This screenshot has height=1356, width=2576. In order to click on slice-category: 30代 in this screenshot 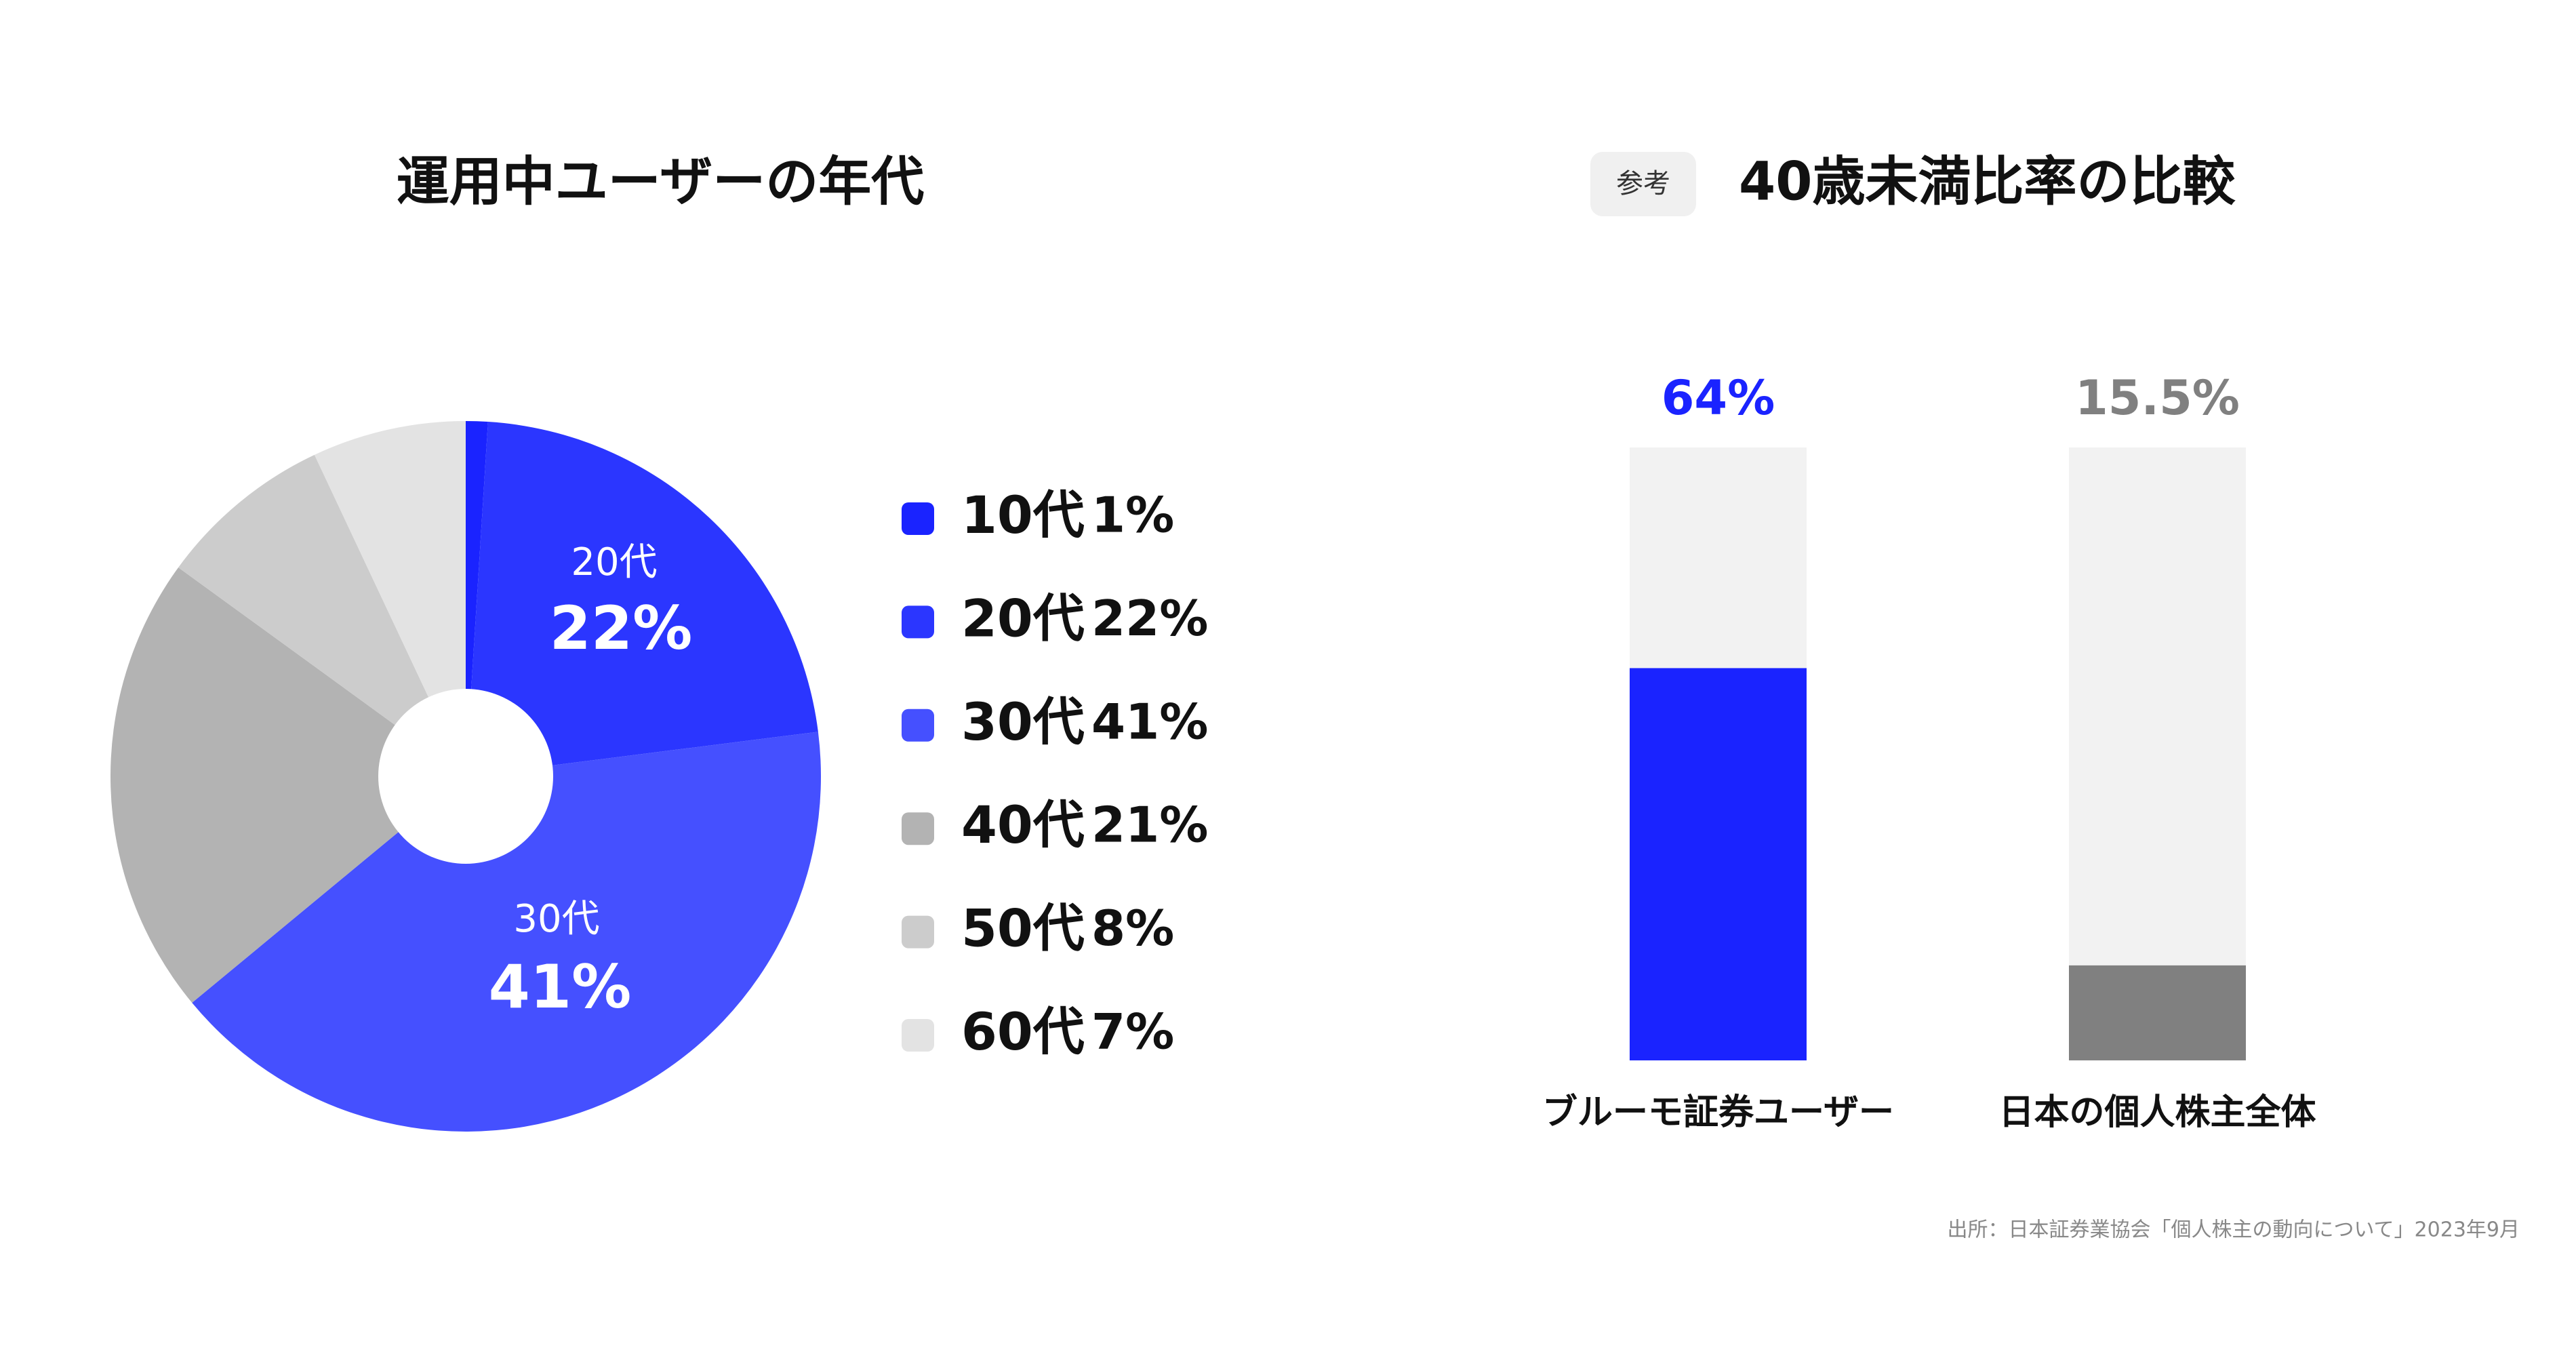, I will do `click(556, 919)`.